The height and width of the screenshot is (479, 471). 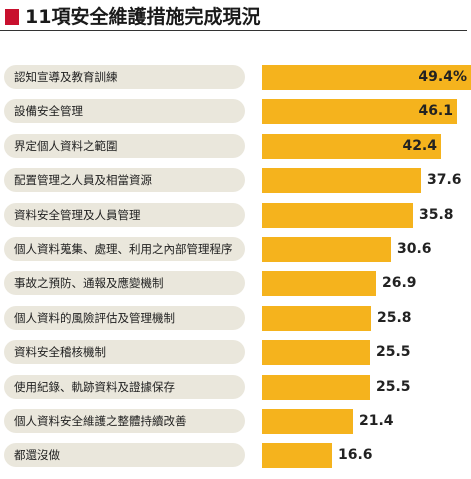 What do you see at coordinates (394, 318) in the screenshot?
I see `value-label: 25.8` at bounding box center [394, 318].